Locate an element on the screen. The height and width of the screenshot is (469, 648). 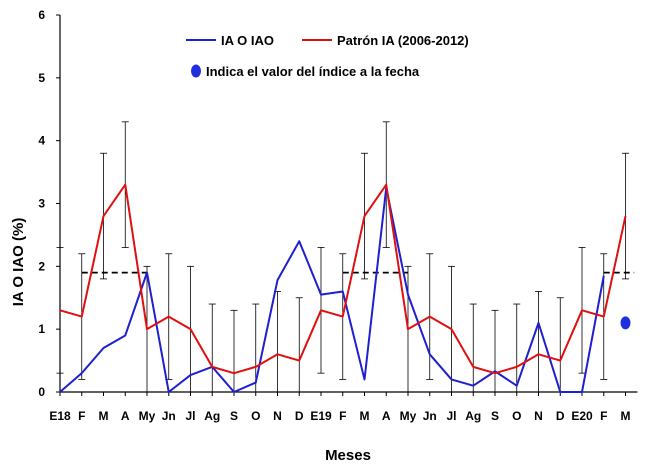
y-axis-label: IA O IAO (%) is located at coordinates (18, 262).